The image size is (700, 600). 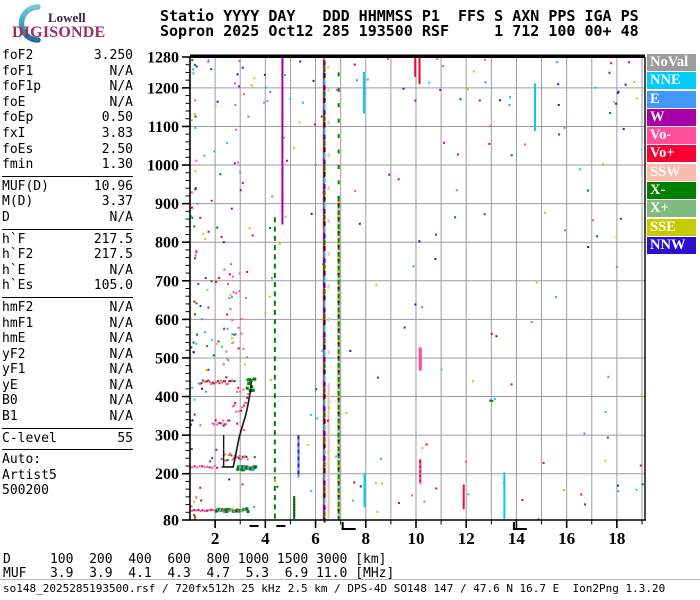 I want to click on param-row: B1 N/A, so click(x=67, y=417).